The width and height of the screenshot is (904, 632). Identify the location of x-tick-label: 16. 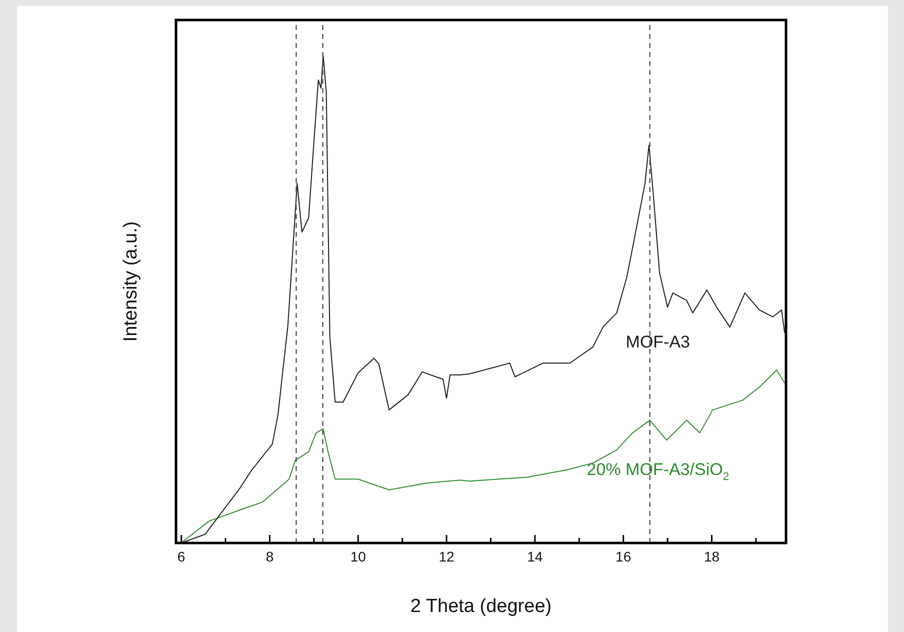
(624, 556).